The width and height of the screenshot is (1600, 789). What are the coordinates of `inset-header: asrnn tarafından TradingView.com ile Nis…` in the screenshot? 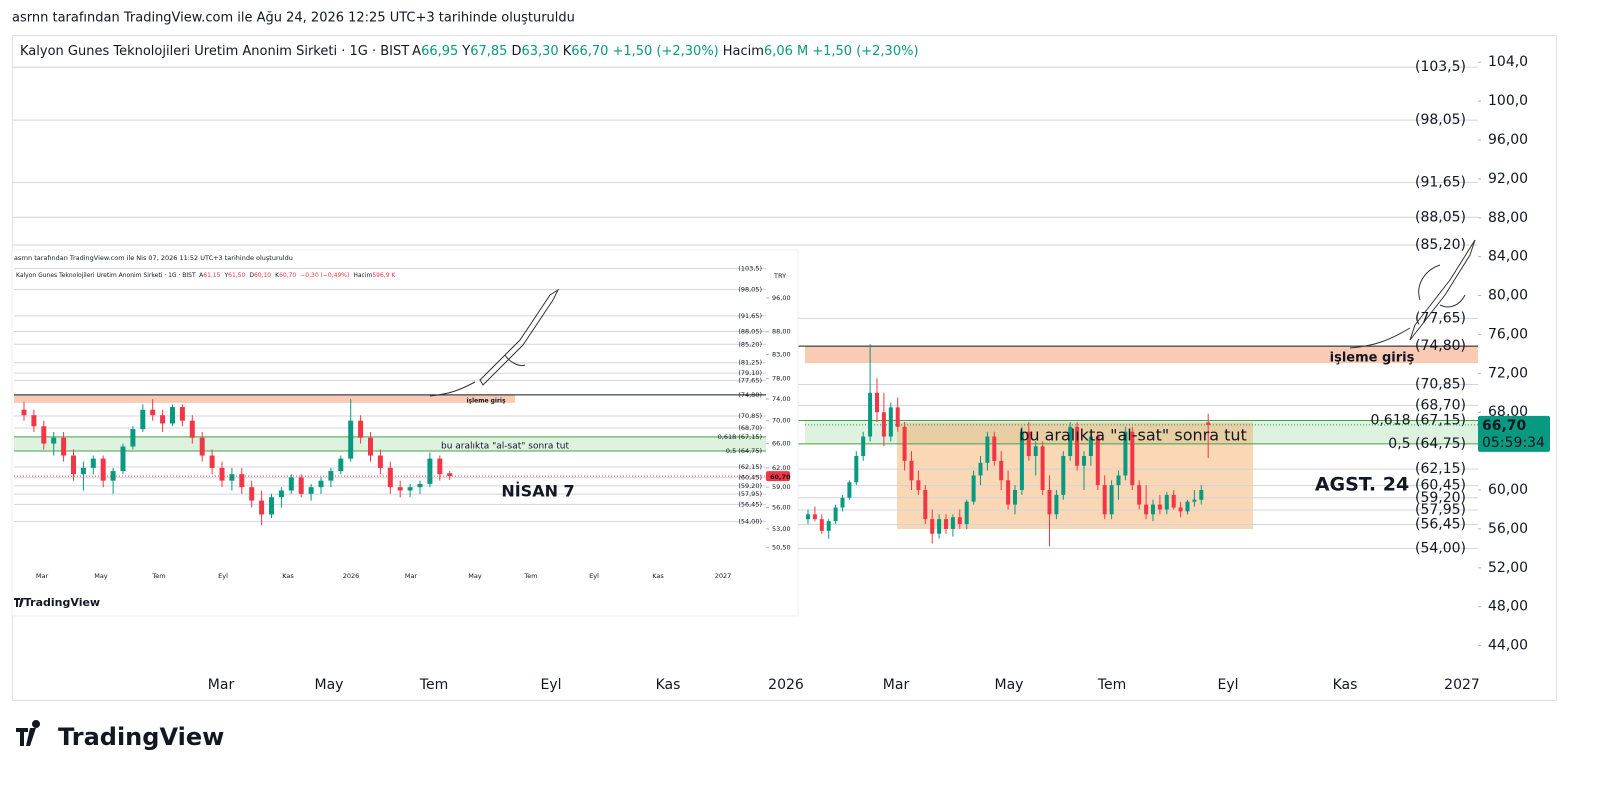 It's located at (153, 258).